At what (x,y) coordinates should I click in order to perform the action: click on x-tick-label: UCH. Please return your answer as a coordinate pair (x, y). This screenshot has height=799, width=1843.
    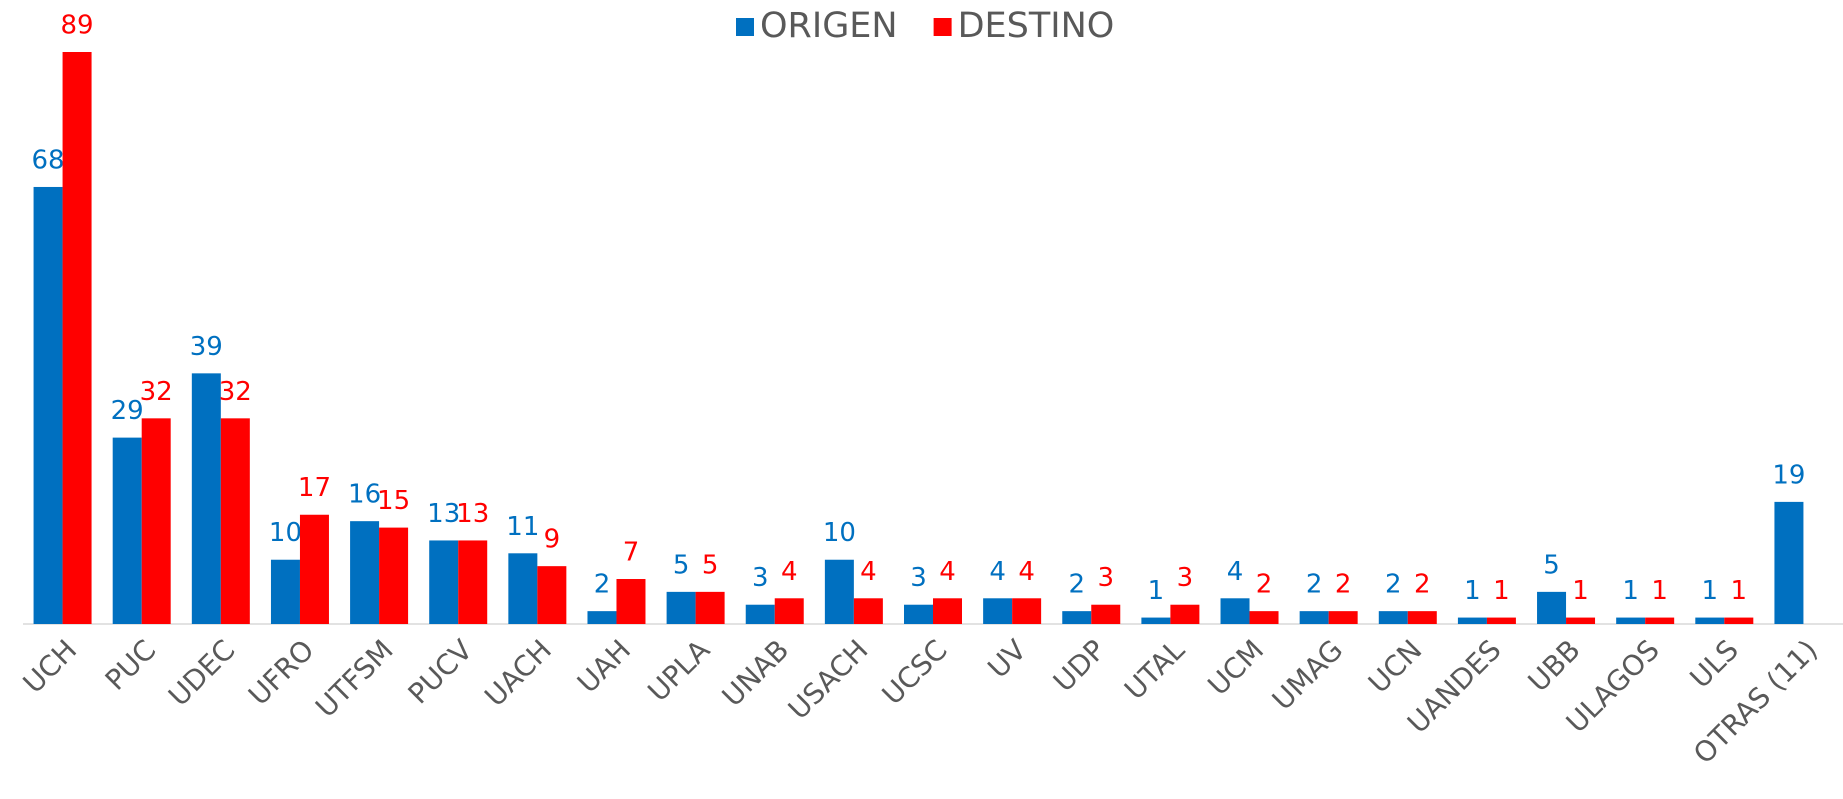
    Looking at the image, I should click on (50, 666).